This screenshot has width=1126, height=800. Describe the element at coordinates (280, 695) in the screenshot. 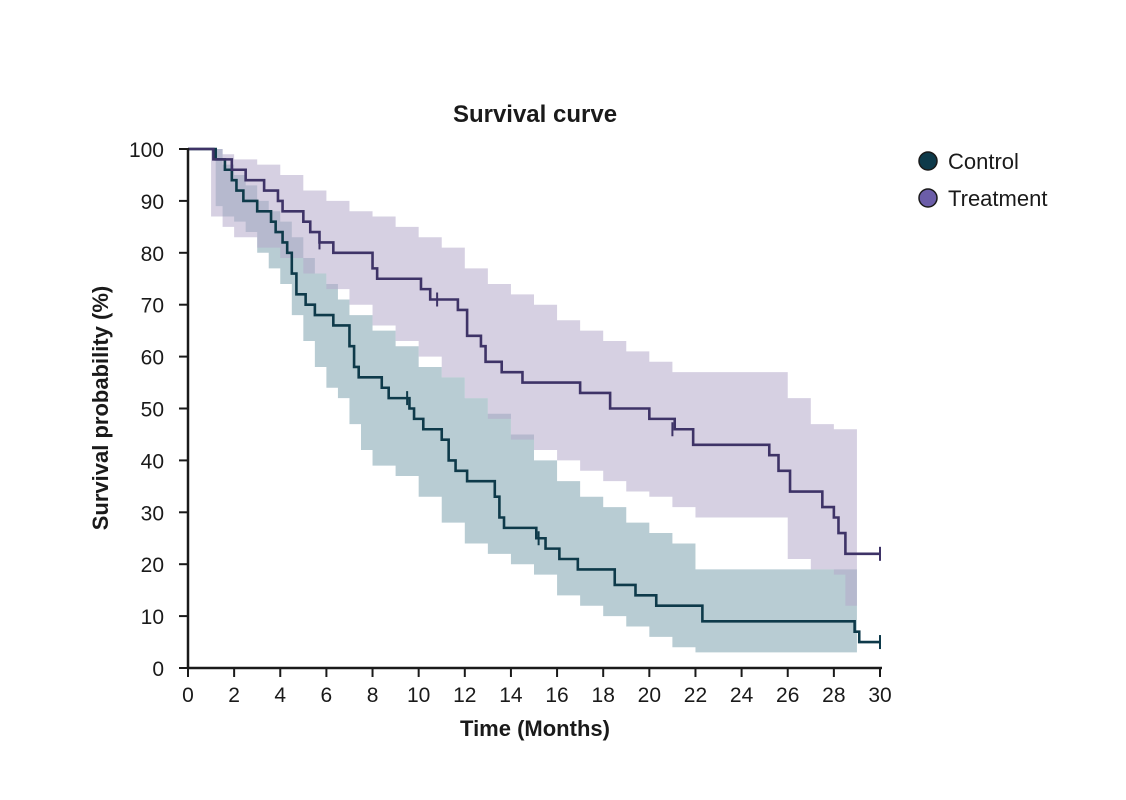

I see `x-tick-label: 4` at that location.